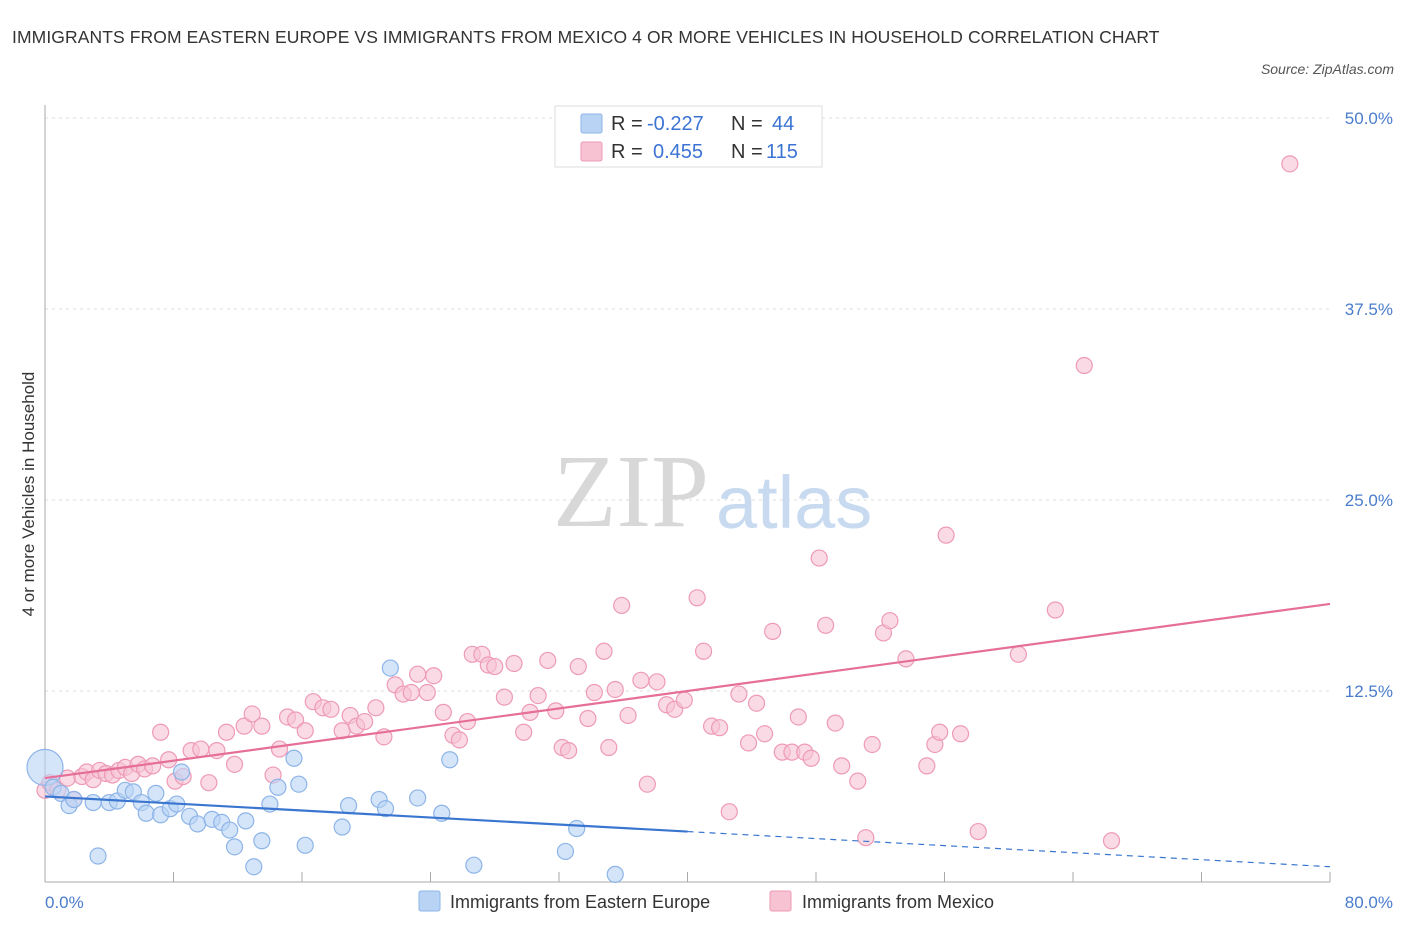  What do you see at coordinates (591, 151) in the screenshot?
I see `legend-swatch-mexico` at bounding box center [591, 151].